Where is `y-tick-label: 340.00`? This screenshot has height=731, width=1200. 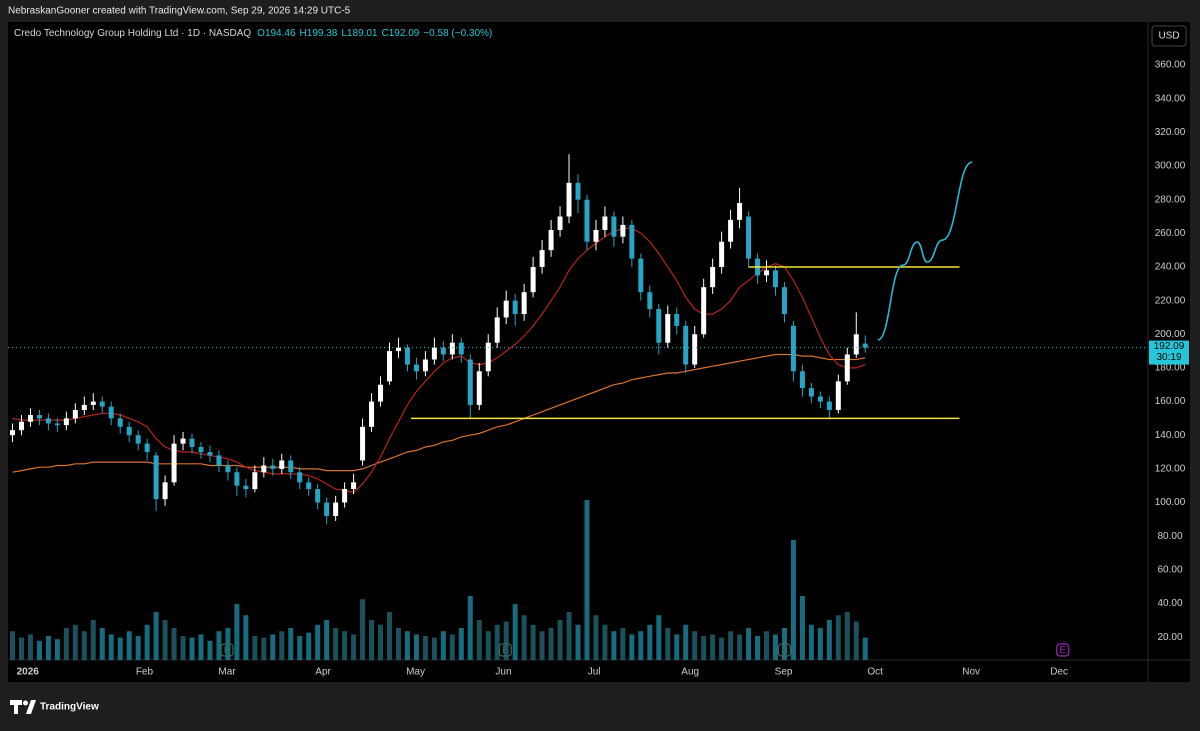 y-tick-label: 340.00 is located at coordinates (1170, 98).